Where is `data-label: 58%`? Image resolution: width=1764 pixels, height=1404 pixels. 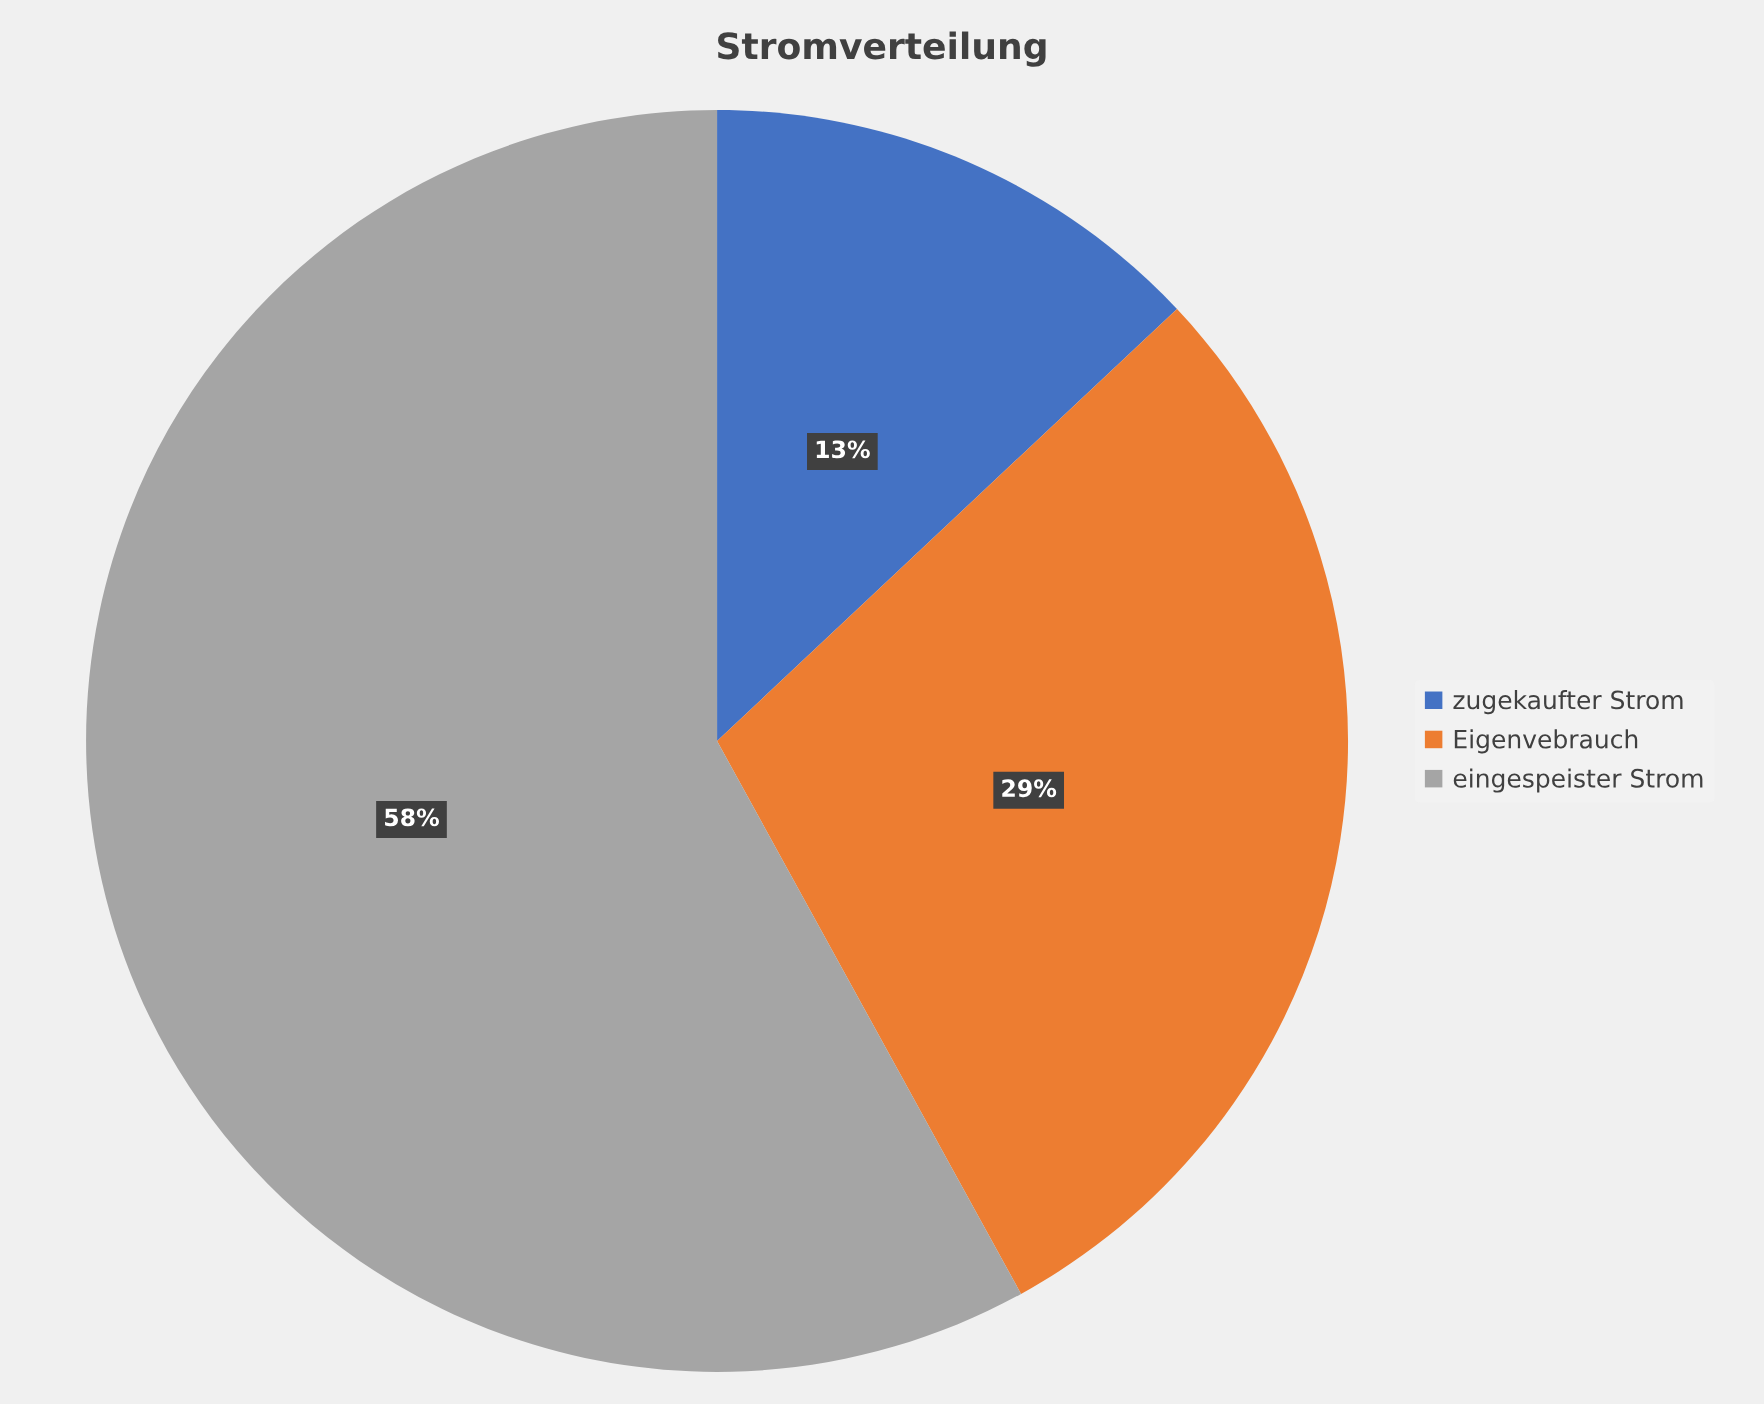 data-label: 58% is located at coordinates (412, 817).